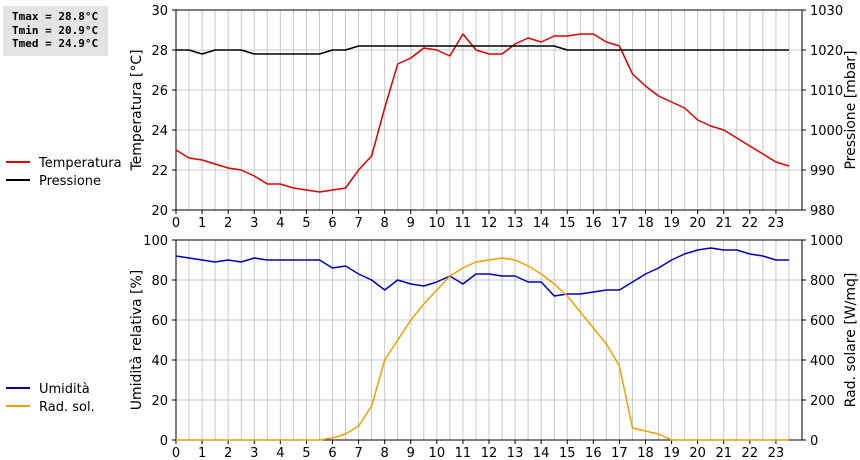 The width and height of the screenshot is (860, 460). What do you see at coordinates (137, 340) in the screenshot?
I see `y-axis-title: Umidità relativa [%]` at bounding box center [137, 340].